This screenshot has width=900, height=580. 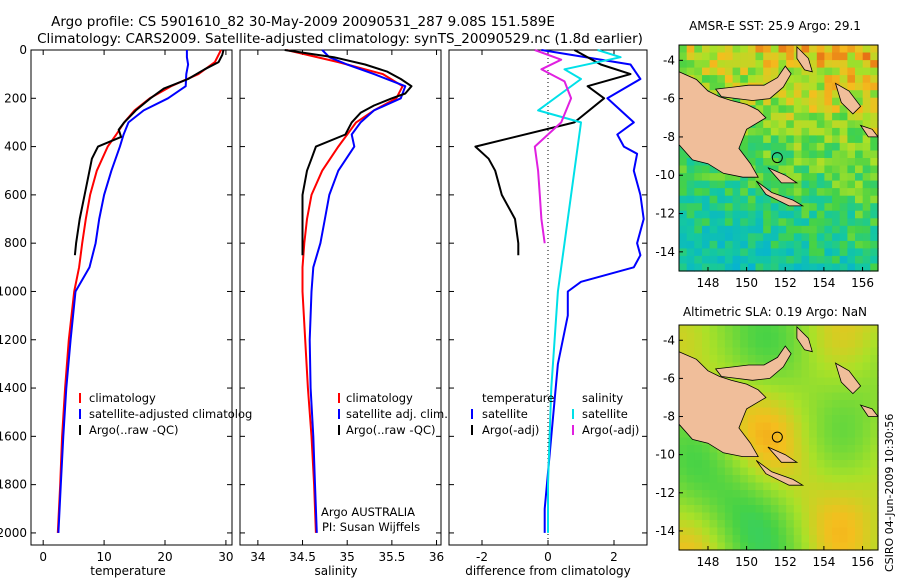 What do you see at coordinates (392, 557) in the screenshot?
I see `x-tick-label: 35.5` at bounding box center [392, 557].